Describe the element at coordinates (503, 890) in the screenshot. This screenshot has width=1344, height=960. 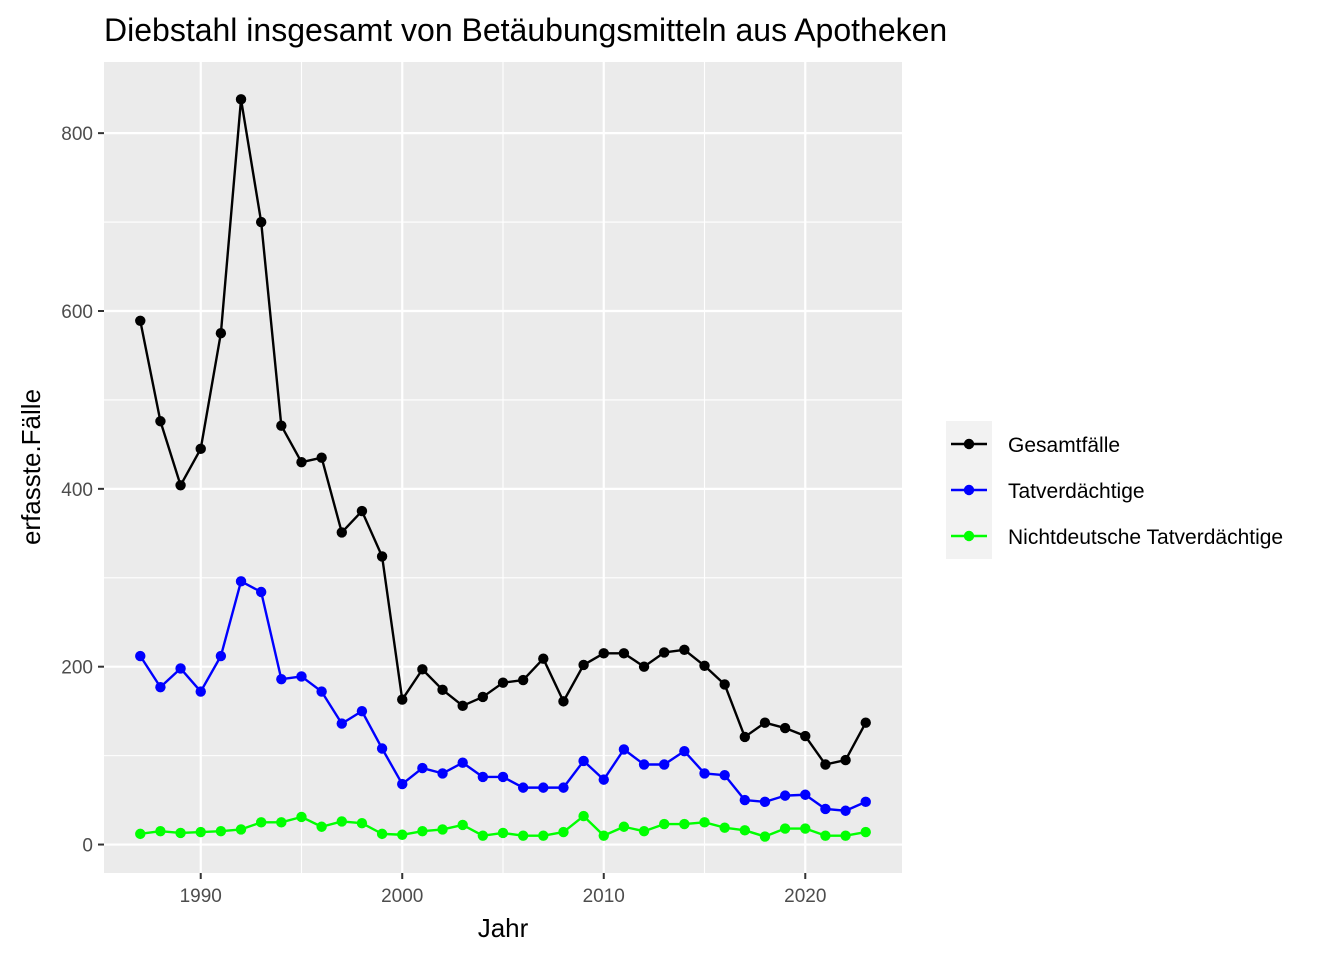
I see `x-axis: 1990 2000 2010 2020` at that location.